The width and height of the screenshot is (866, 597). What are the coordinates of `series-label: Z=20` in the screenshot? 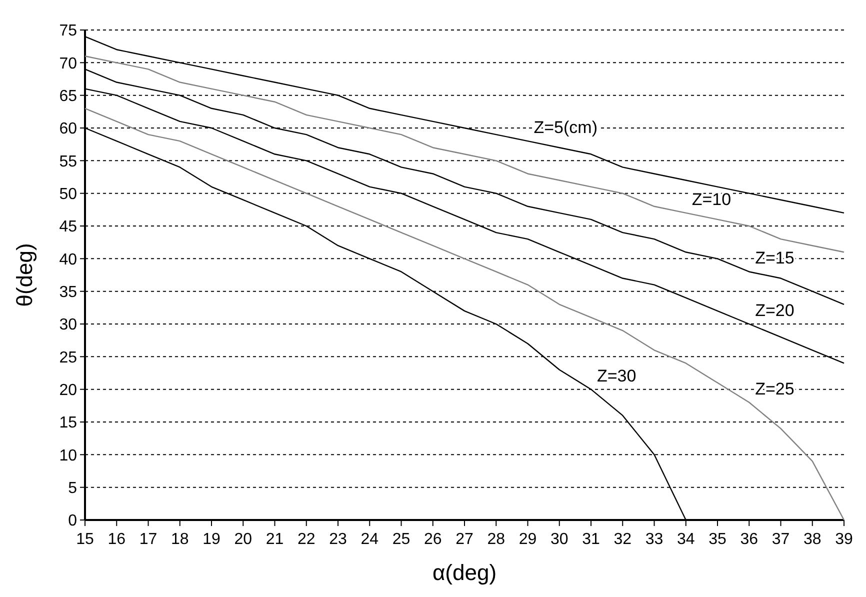 It's located at (774, 310).